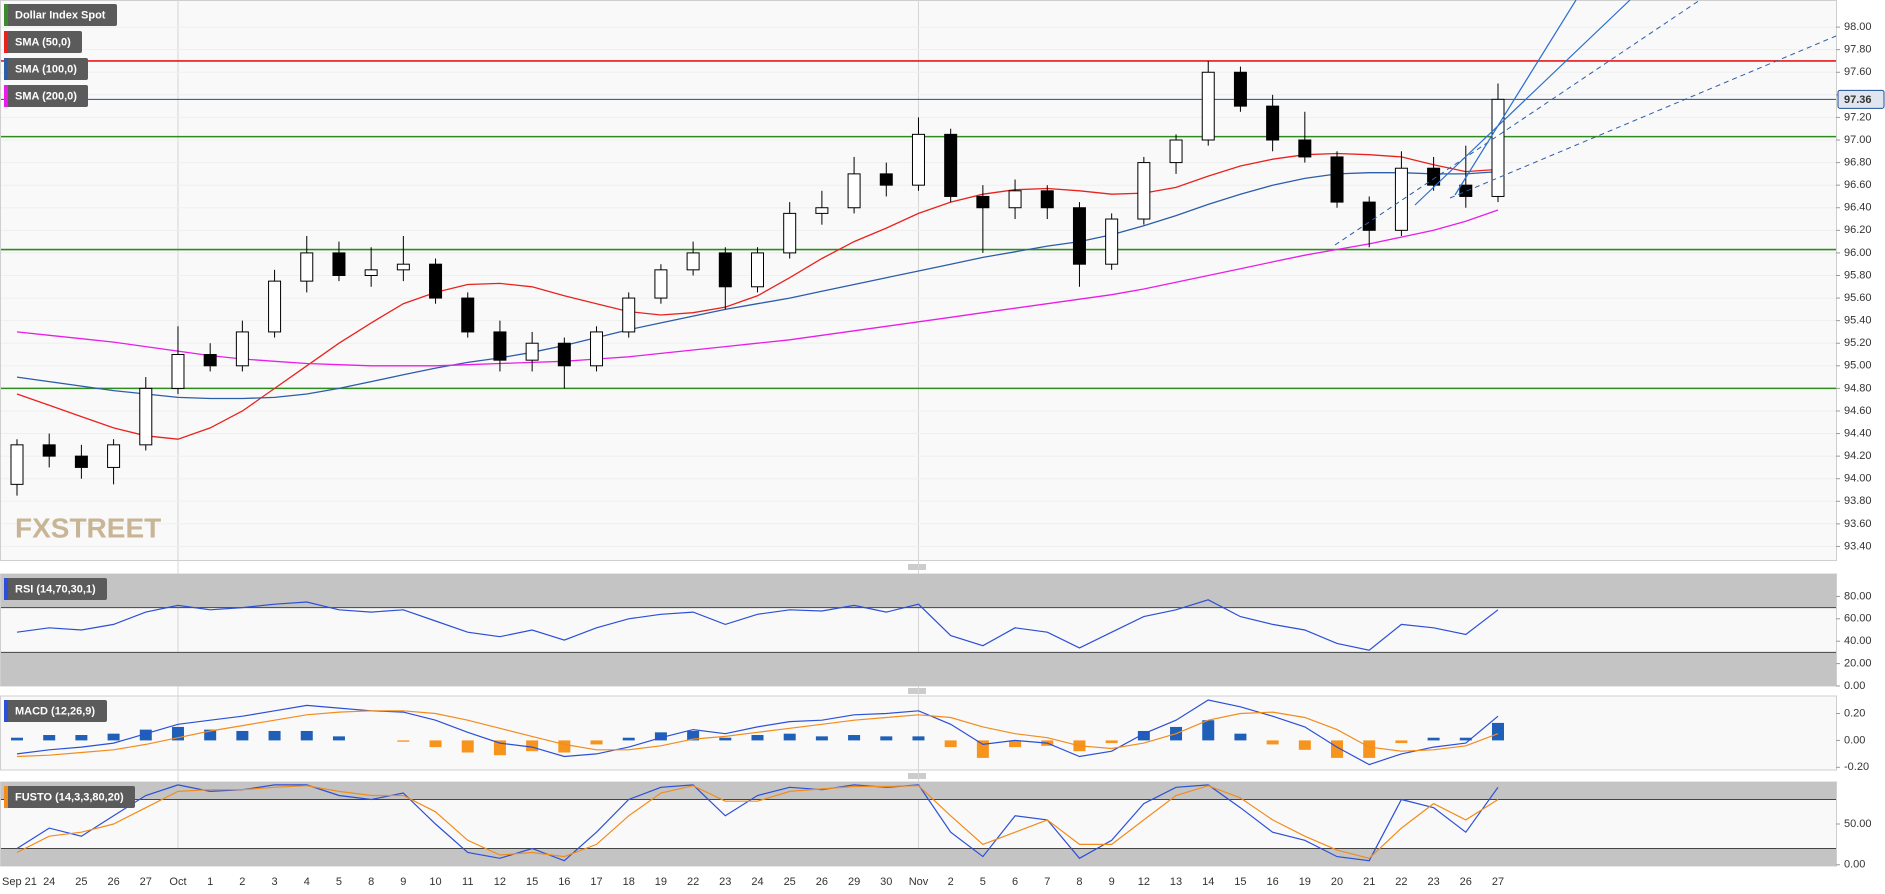 The height and width of the screenshot is (894, 1885). What do you see at coordinates (1047, 882) in the screenshot?
I see `x-tick-label: 7` at bounding box center [1047, 882].